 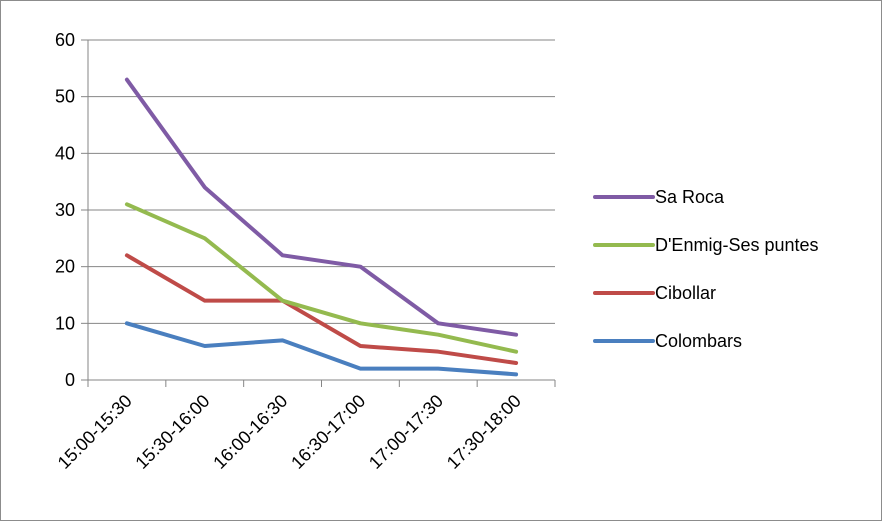 What do you see at coordinates (65, 323) in the screenshot?
I see `y-tick-label: 10` at bounding box center [65, 323].